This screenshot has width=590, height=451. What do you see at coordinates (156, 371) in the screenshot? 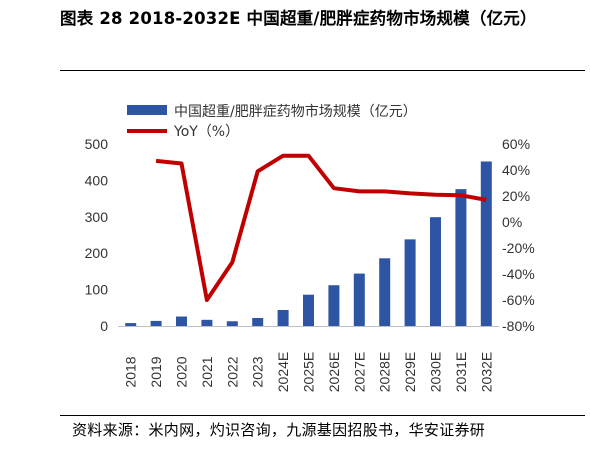
I see `x-tick-label: 2019` at bounding box center [156, 371].